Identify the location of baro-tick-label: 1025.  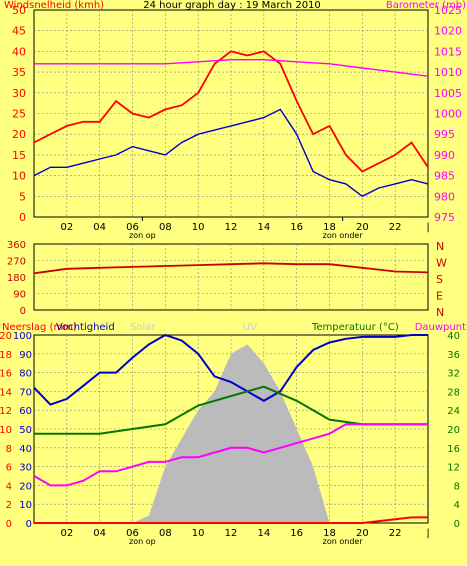
(448, 10).